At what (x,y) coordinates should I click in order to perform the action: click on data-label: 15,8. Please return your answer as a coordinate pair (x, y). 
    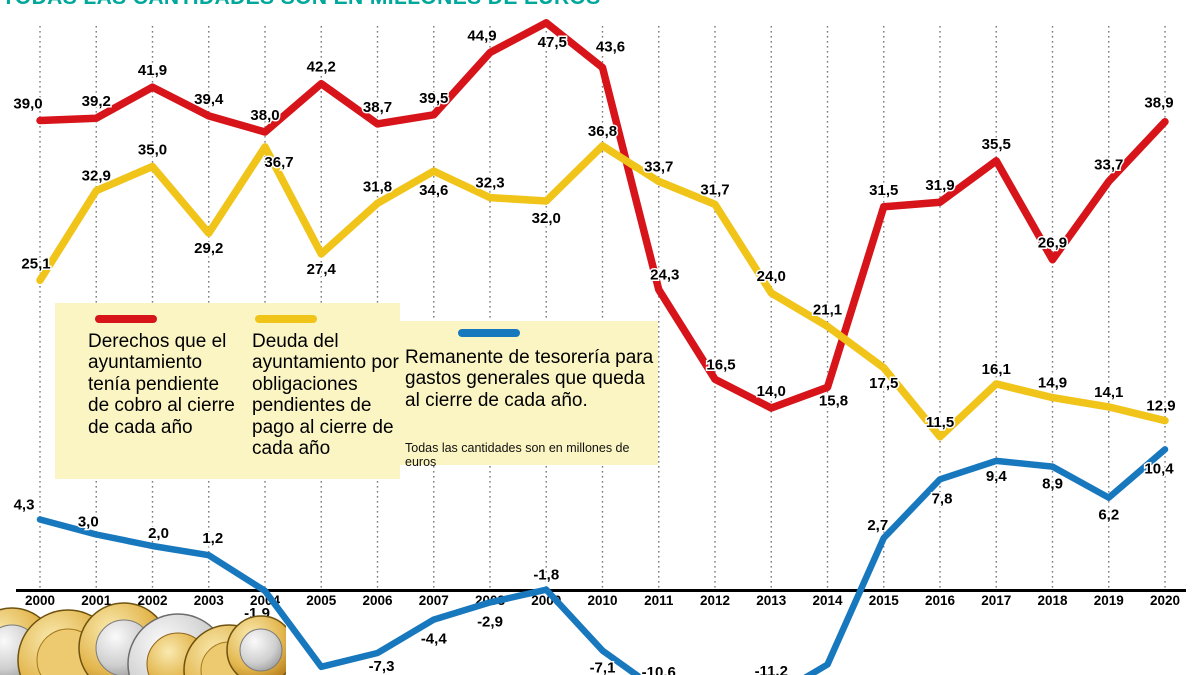
    Looking at the image, I should click on (833, 400).